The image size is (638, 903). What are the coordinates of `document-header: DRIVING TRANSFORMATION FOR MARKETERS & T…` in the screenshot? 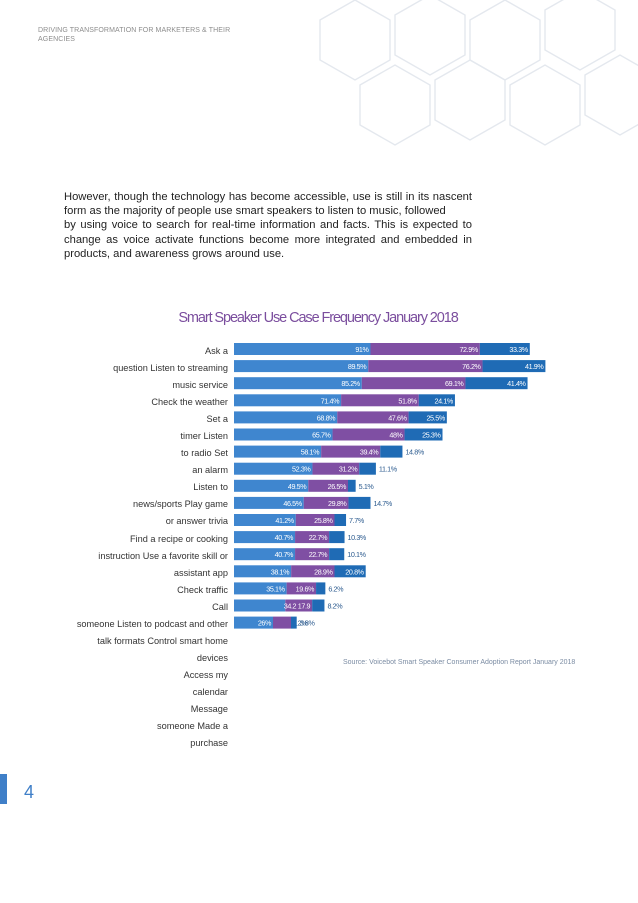 It's located at (134, 35).